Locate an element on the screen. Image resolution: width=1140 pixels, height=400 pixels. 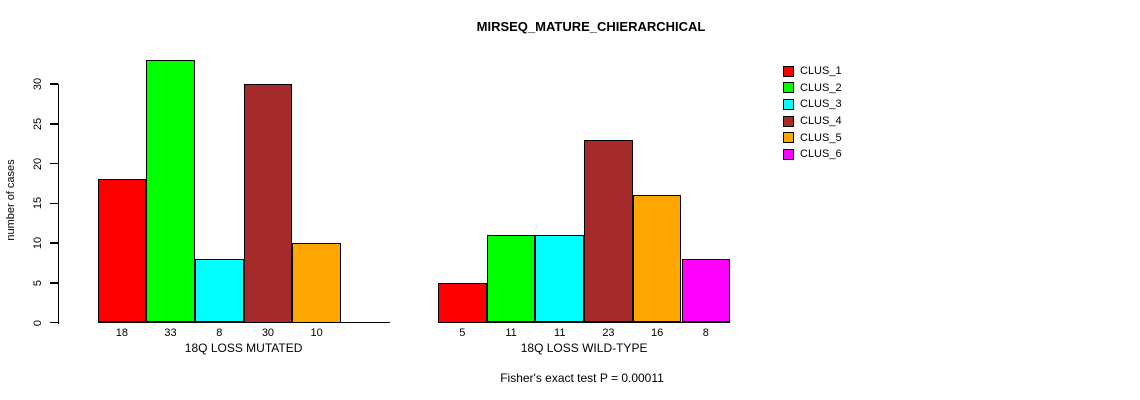
group-axis-label: 18Q LOSS WILD-TYPE is located at coordinates (584, 348).